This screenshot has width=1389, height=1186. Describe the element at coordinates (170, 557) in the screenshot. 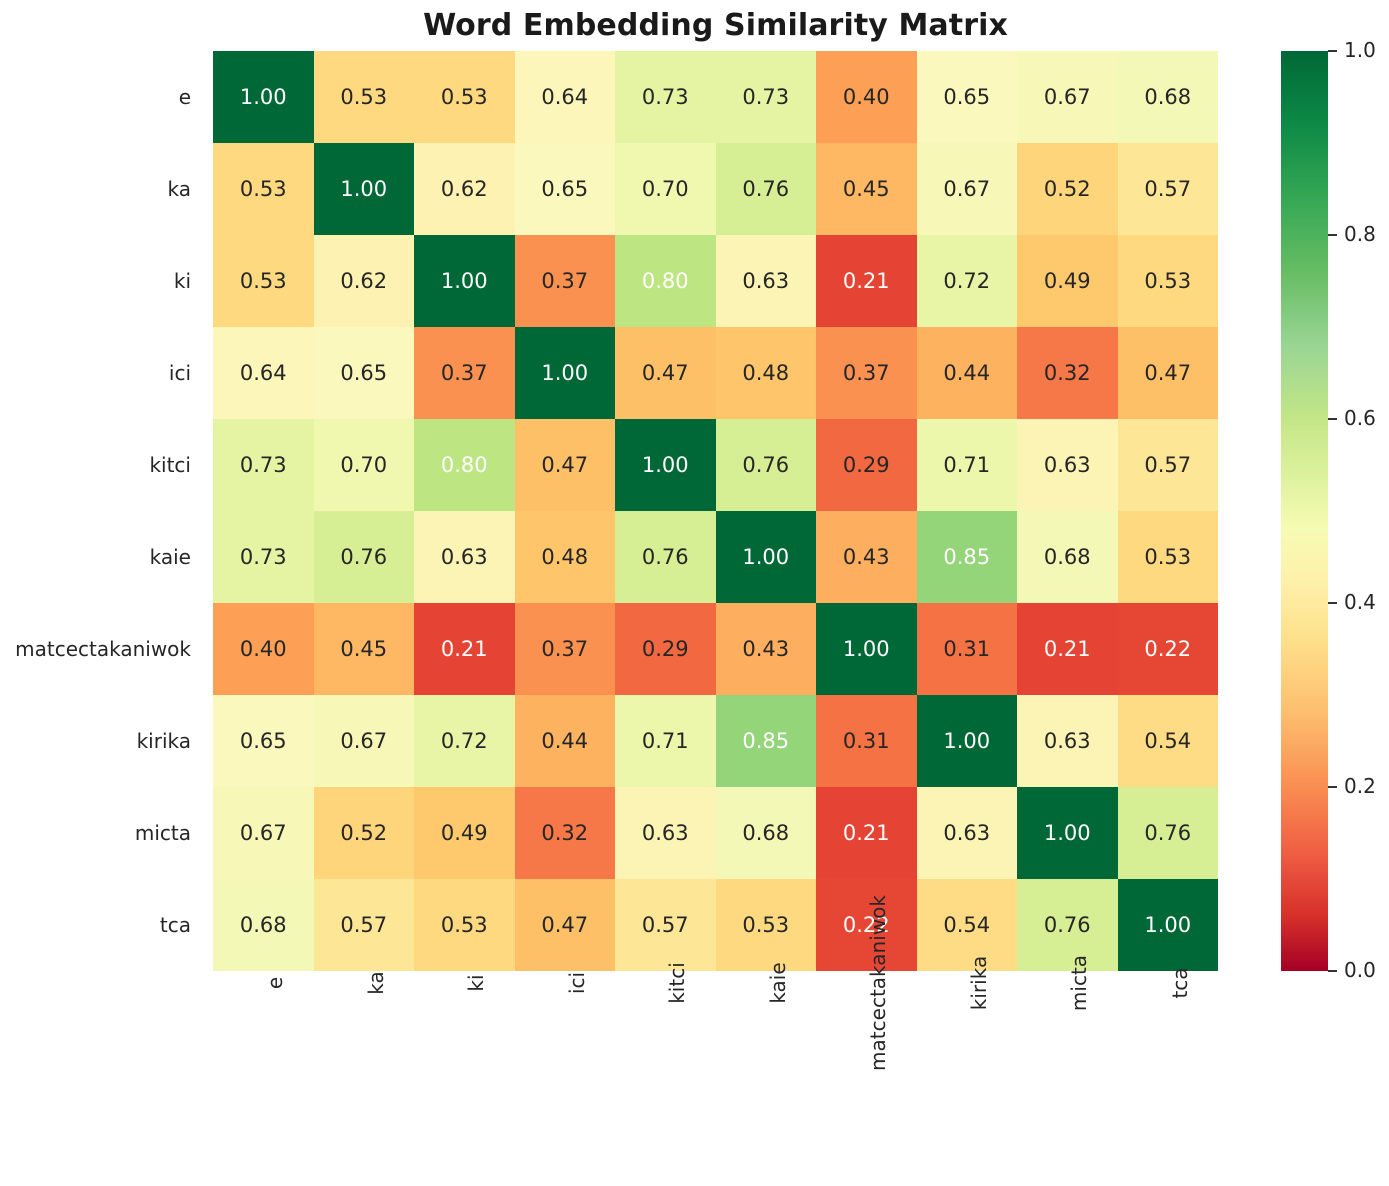

I see `y-tick-label: kaie` at that location.